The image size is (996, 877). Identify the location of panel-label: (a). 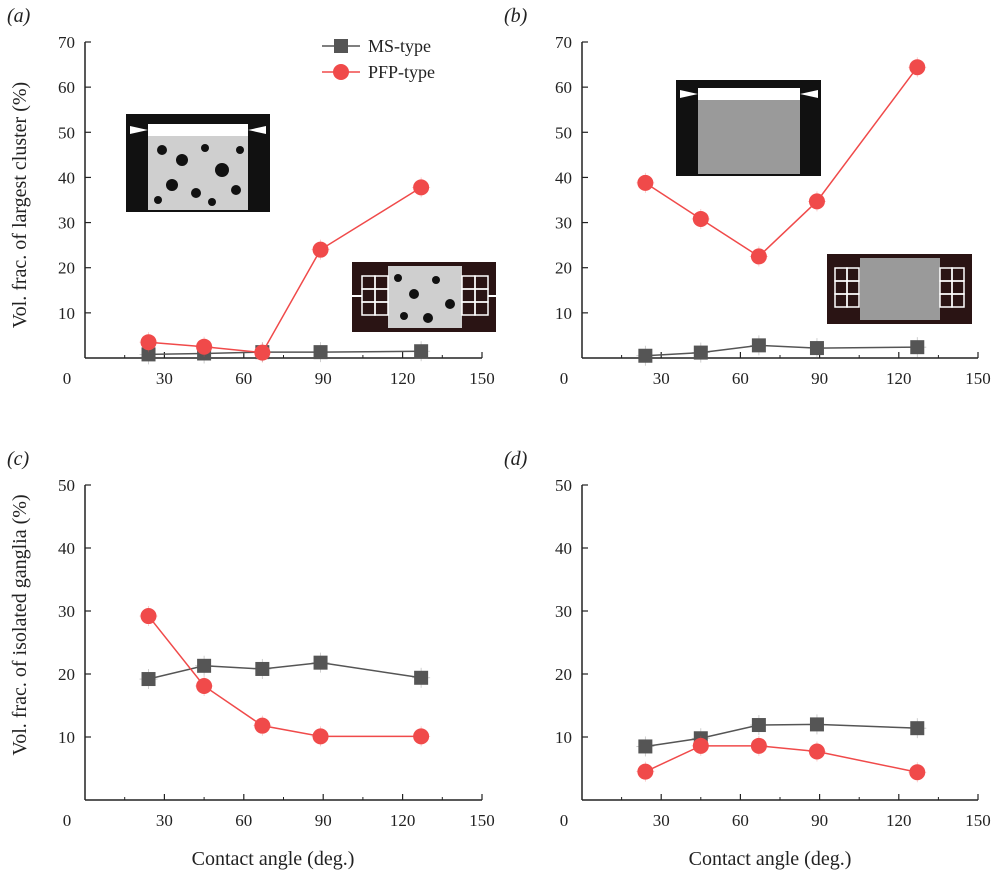
(19, 16).